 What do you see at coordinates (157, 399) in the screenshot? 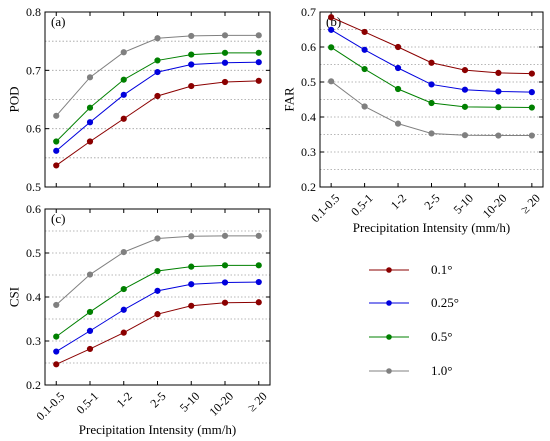
I see `x-tick-label: 2-5` at bounding box center [157, 399].